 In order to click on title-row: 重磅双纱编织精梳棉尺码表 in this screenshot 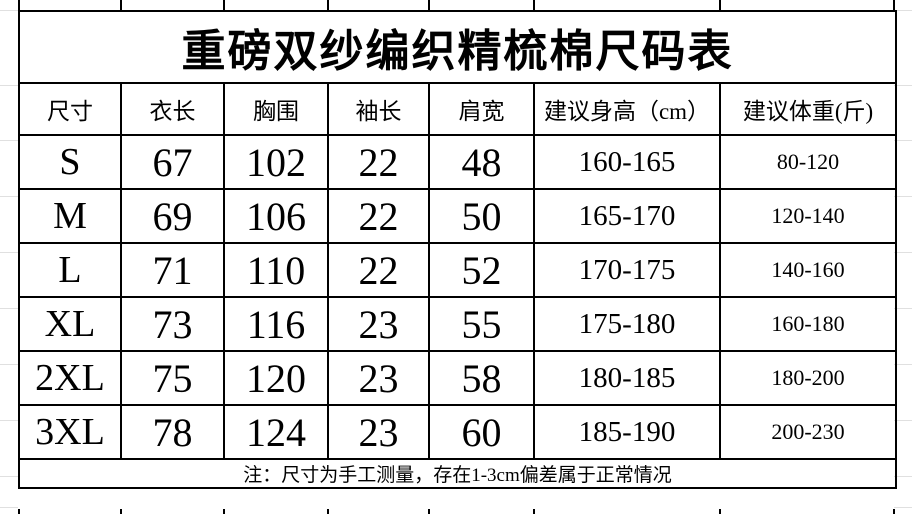, I will do `click(457, 47)`.